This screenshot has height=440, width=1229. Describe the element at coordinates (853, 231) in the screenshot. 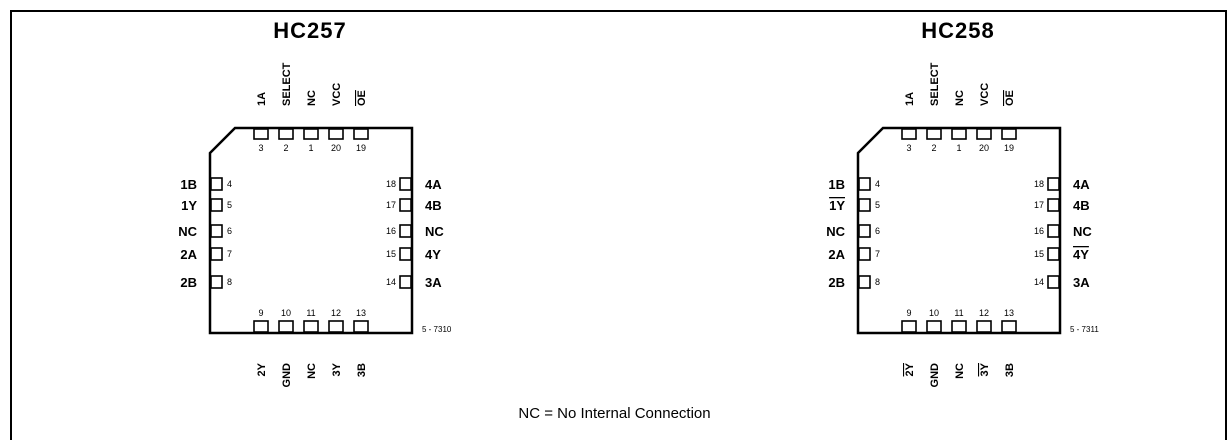

I see `left-pin: 6 NC` at that location.